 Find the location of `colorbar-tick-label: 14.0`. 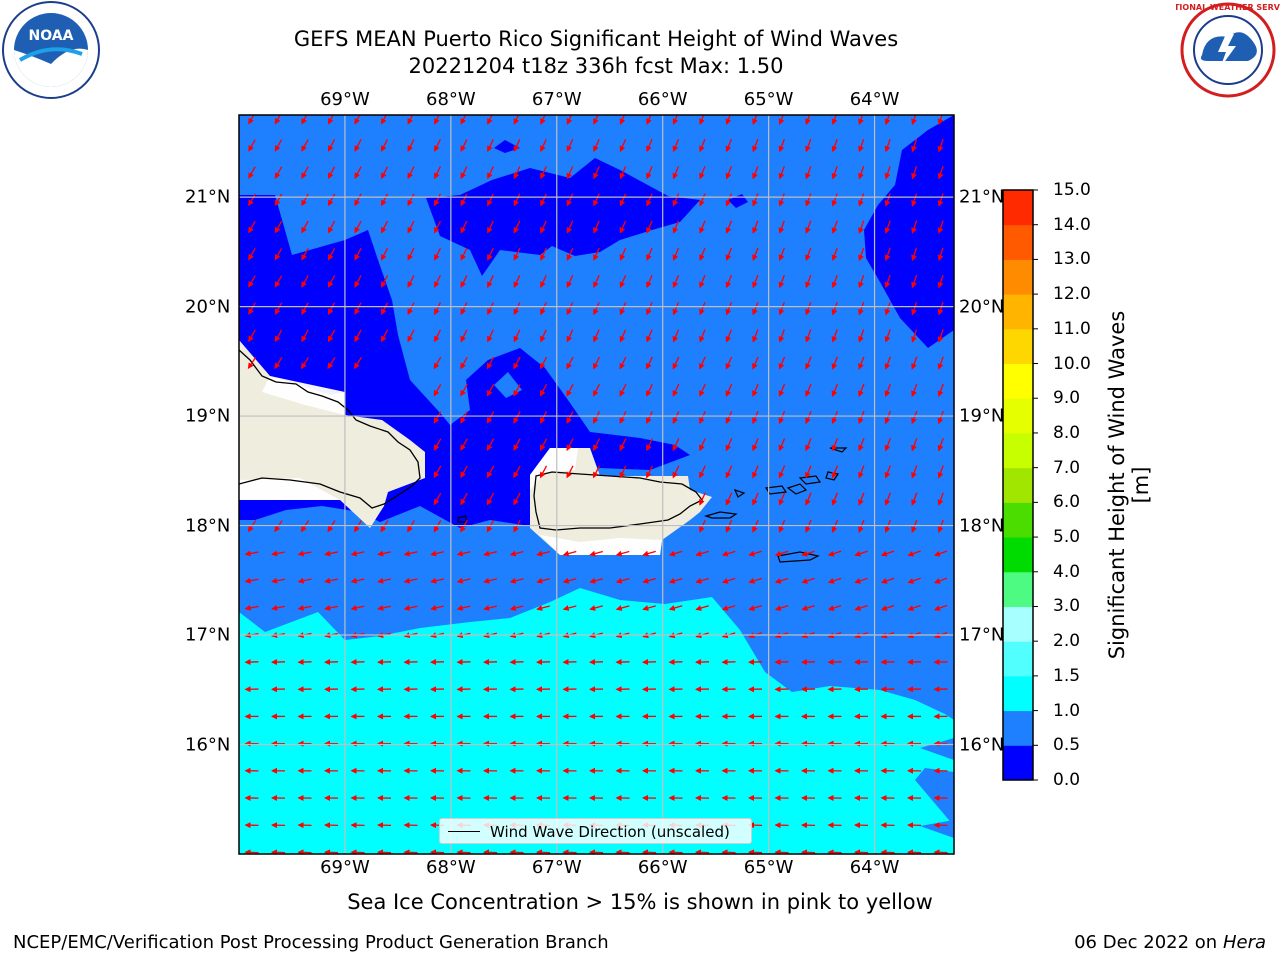

colorbar-tick-label: 14.0 is located at coordinates (1072, 224).